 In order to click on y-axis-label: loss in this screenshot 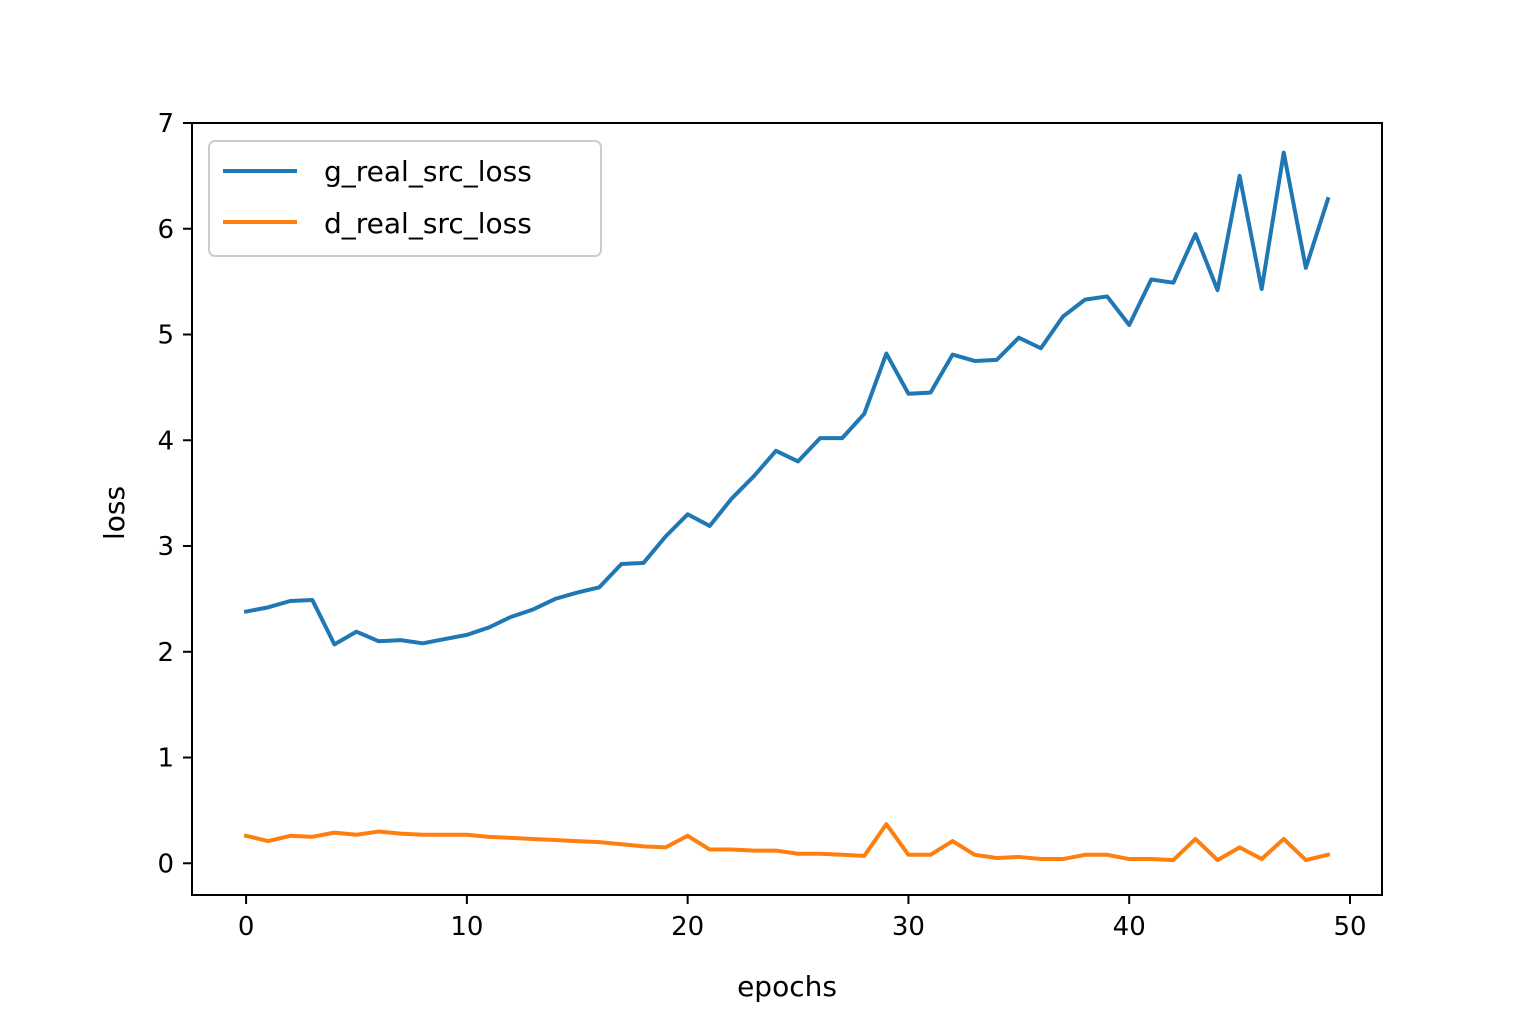, I will do `click(114, 513)`.